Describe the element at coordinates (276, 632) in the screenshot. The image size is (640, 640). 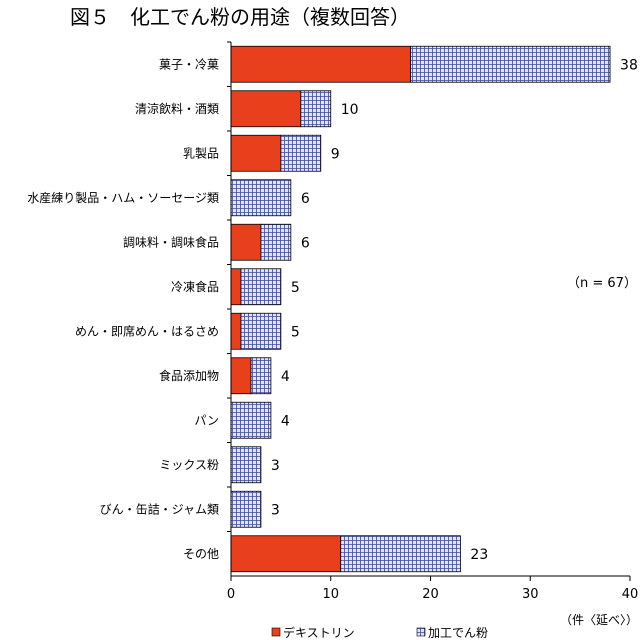
I see `legend-swatch-dextrin` at that location.